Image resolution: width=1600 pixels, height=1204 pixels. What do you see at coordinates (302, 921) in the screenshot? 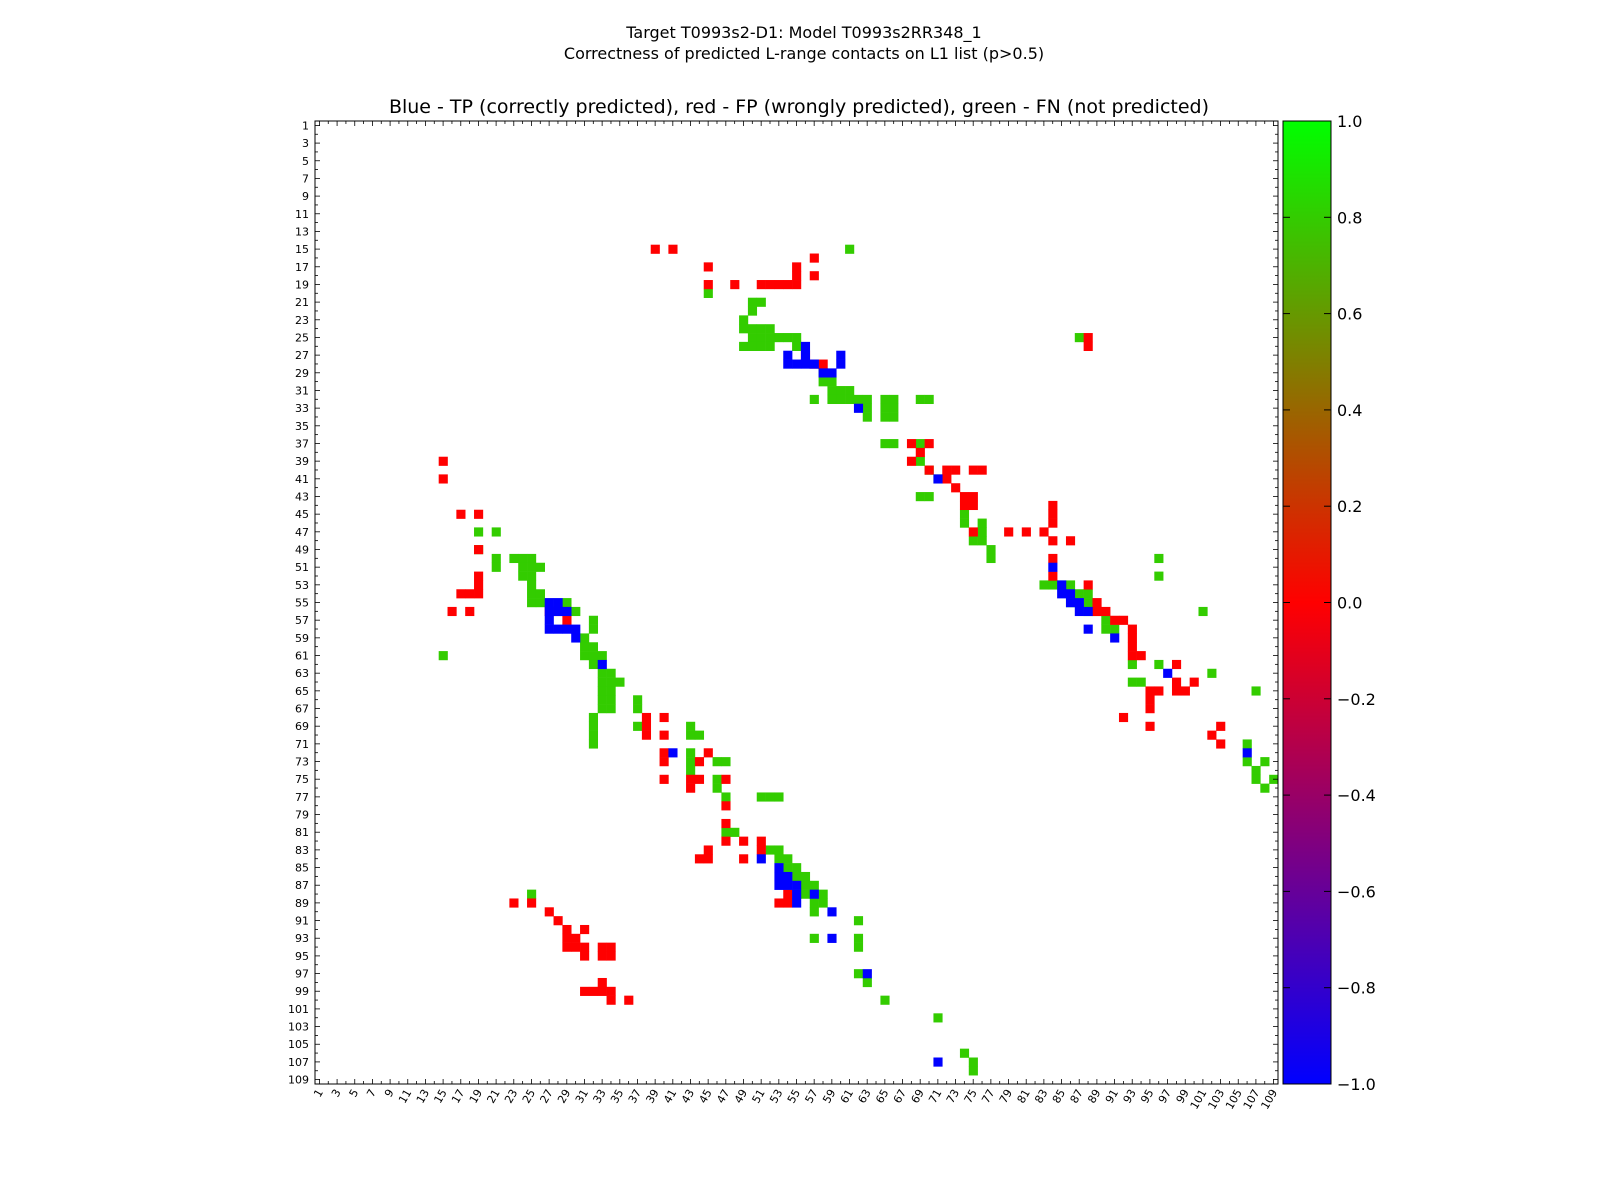
I see `y-tick-label: 91` at bounding box center [302, 921].